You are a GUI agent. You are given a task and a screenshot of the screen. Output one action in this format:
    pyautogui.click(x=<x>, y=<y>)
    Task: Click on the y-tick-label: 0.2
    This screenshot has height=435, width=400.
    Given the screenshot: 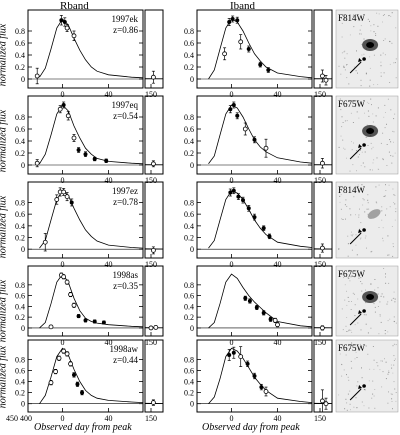 What is the action you would take?
    pyautogui.click(x=189, y=317)
    